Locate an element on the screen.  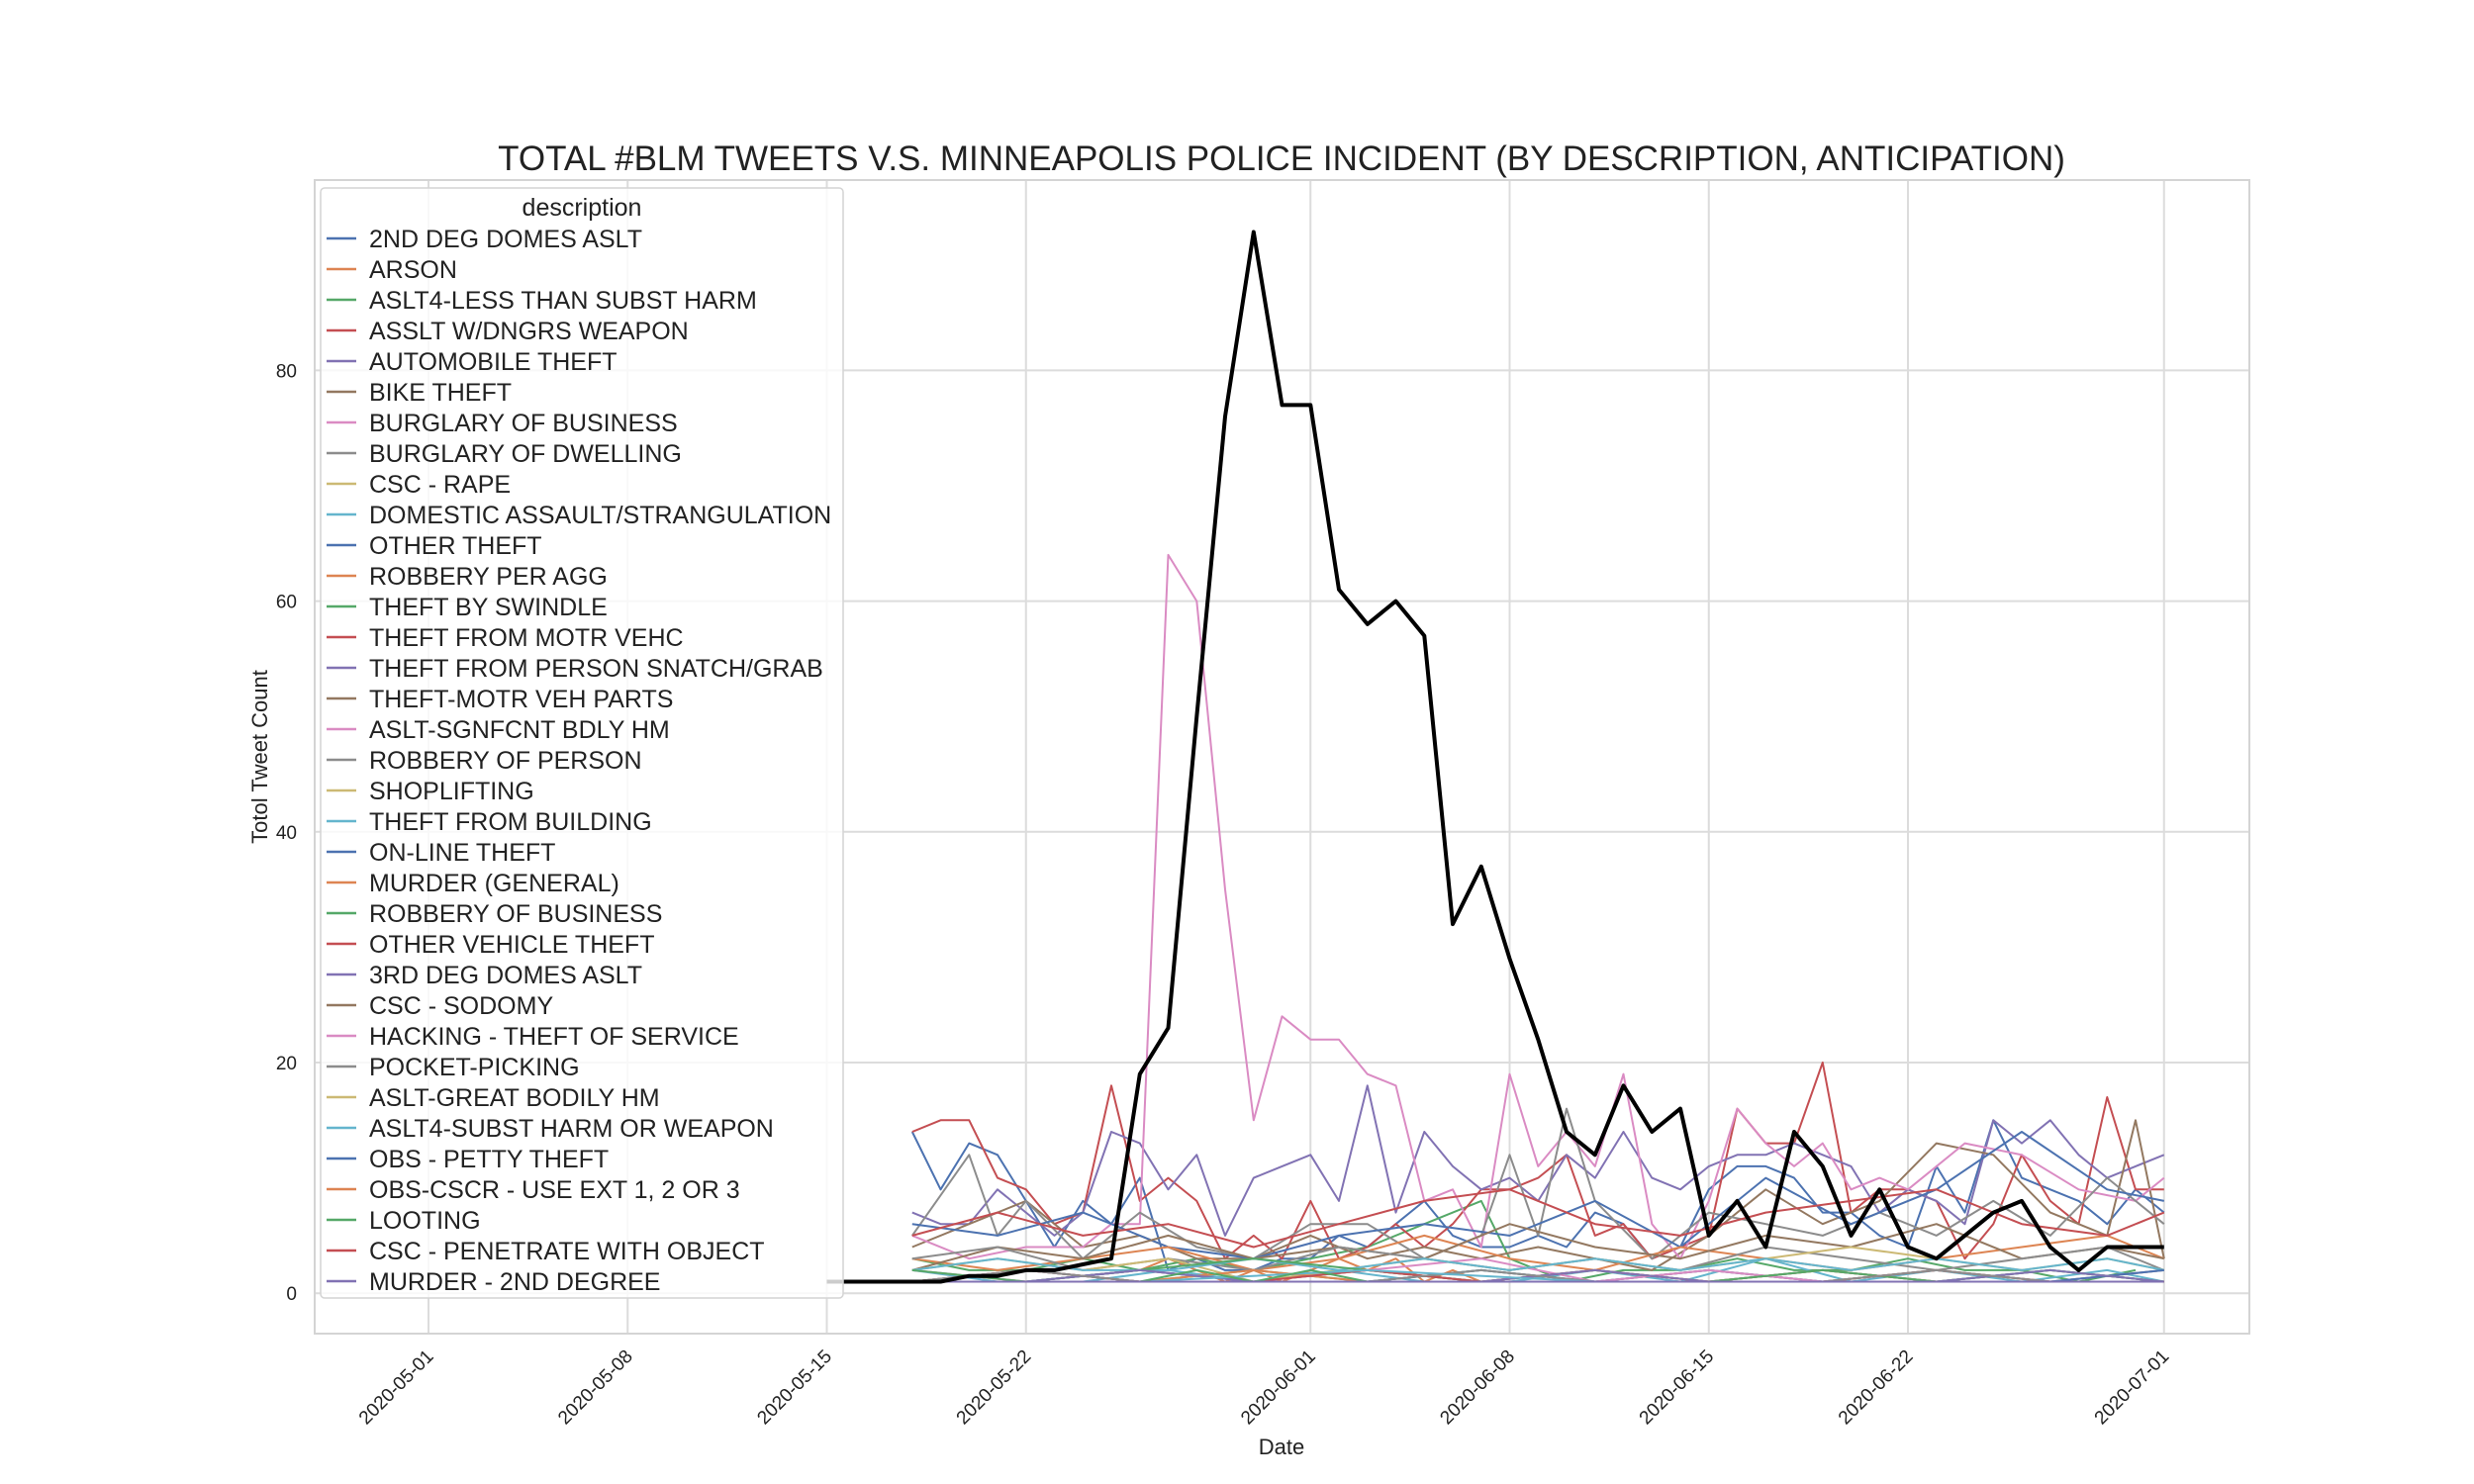
x-tick-label: 2020-05-01 is located at coordinates (397, 1388).